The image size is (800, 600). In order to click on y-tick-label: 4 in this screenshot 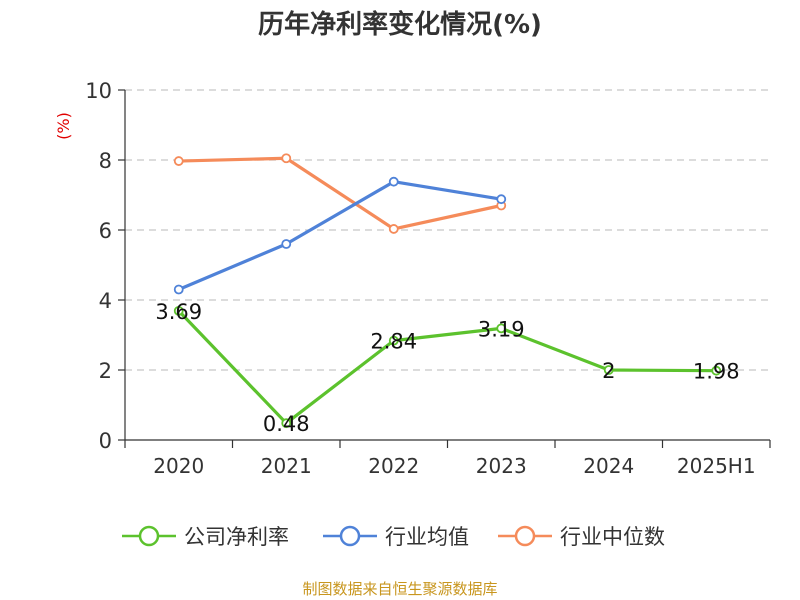, I will do `click(105, 301)`.